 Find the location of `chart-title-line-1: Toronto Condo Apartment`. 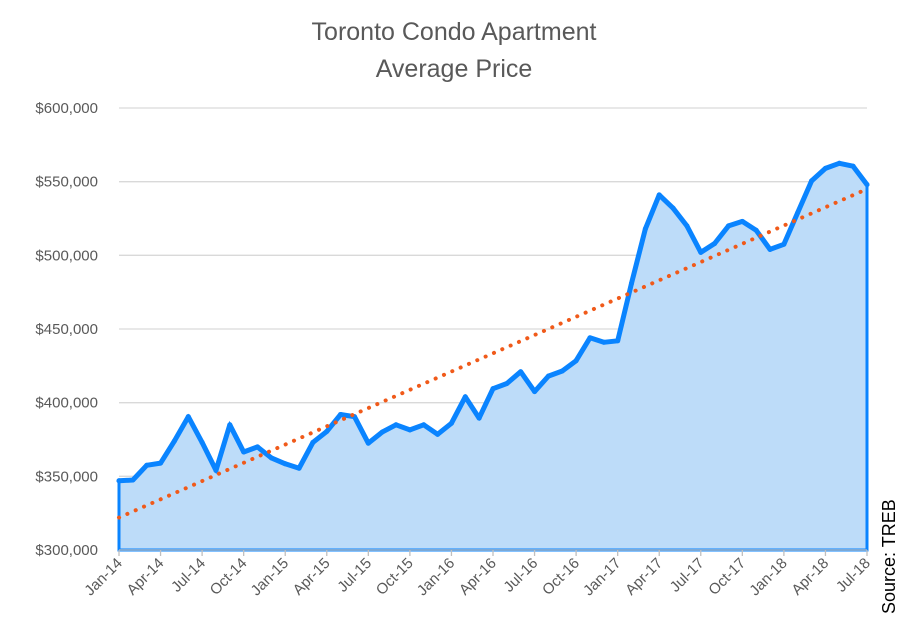

chart-title-line-1: Toronto Condo Apartment is located at coordinates (454, 32).